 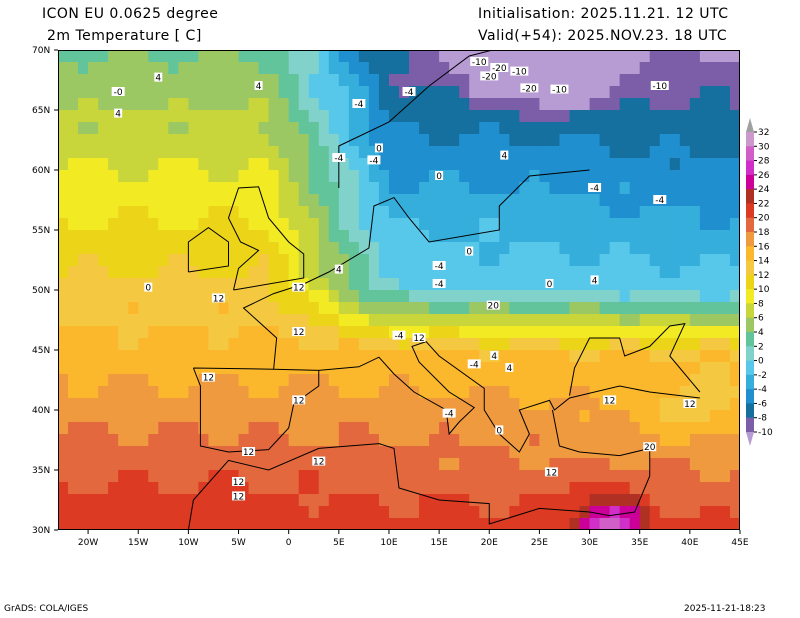 I want to click on lon-tick-label: 20E, so click(x=489, y=543).